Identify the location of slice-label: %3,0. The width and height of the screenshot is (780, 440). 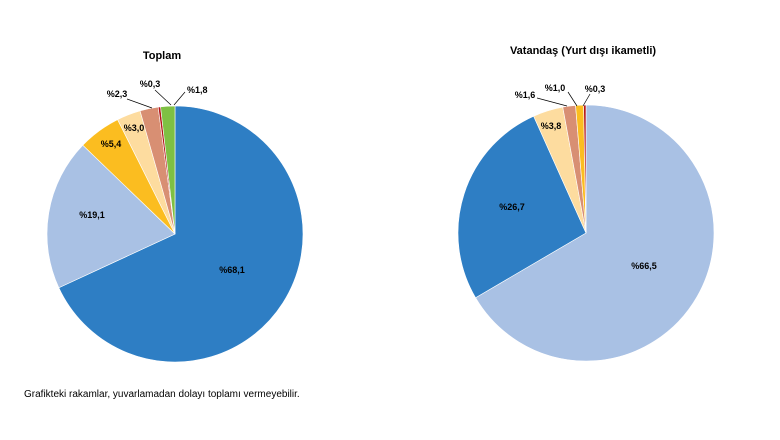
(134, 128).